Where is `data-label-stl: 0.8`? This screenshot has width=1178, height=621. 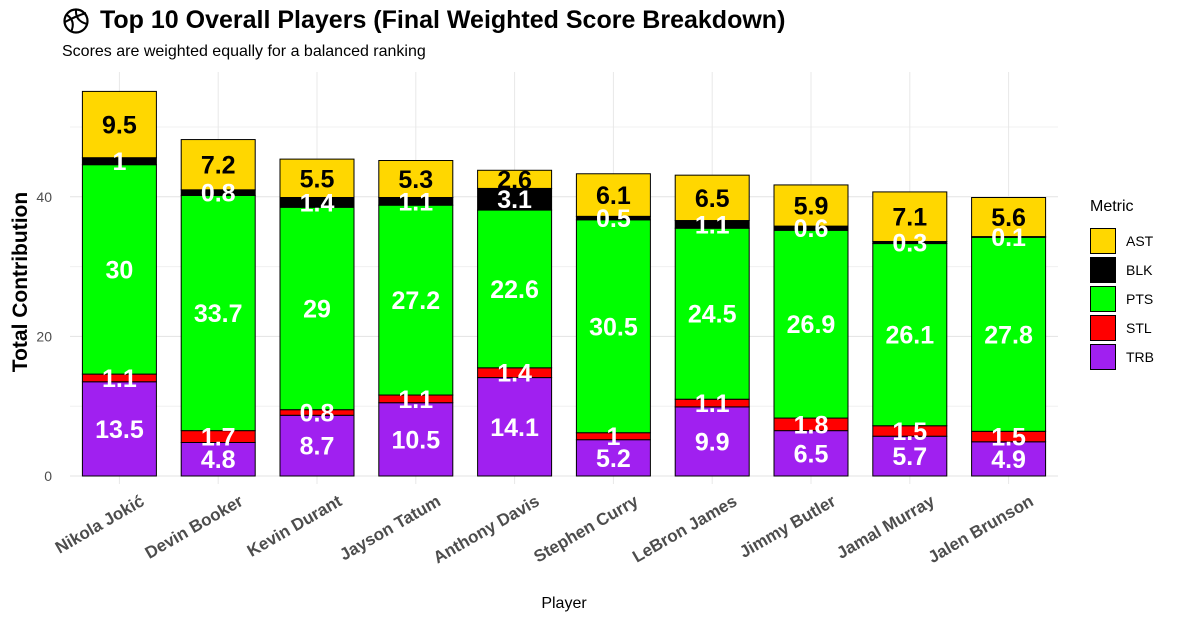 data-label-stl: 0.8 is located at coordinates (317, 413).